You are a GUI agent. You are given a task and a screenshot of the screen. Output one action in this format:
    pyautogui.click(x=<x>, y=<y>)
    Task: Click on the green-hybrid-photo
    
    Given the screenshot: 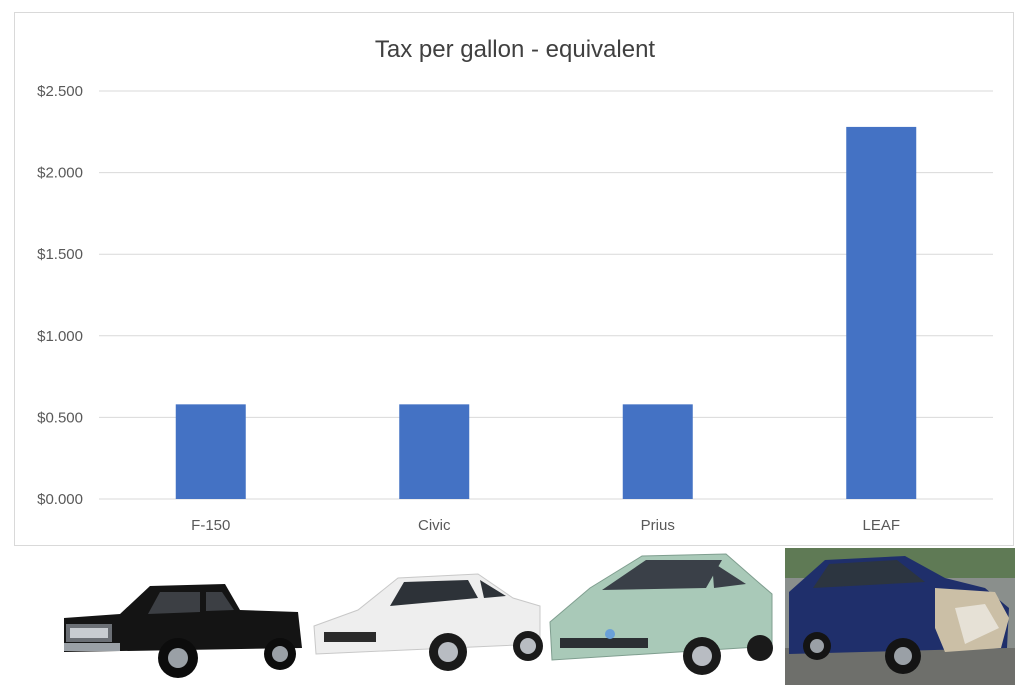 What is the action you would take?
    pyautogui.click(x=661, y=616)
    